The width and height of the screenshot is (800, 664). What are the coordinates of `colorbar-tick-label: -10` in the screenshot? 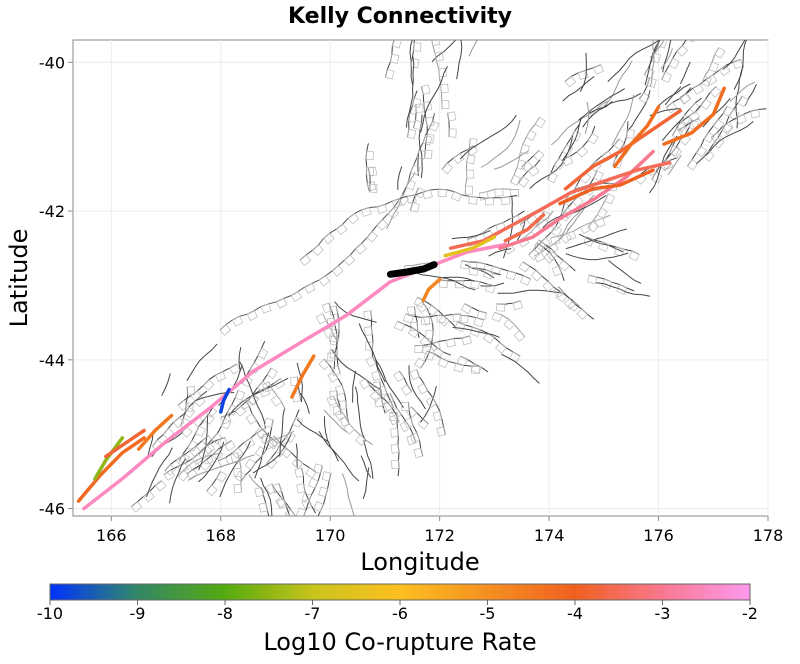 It's located at (50, 613).